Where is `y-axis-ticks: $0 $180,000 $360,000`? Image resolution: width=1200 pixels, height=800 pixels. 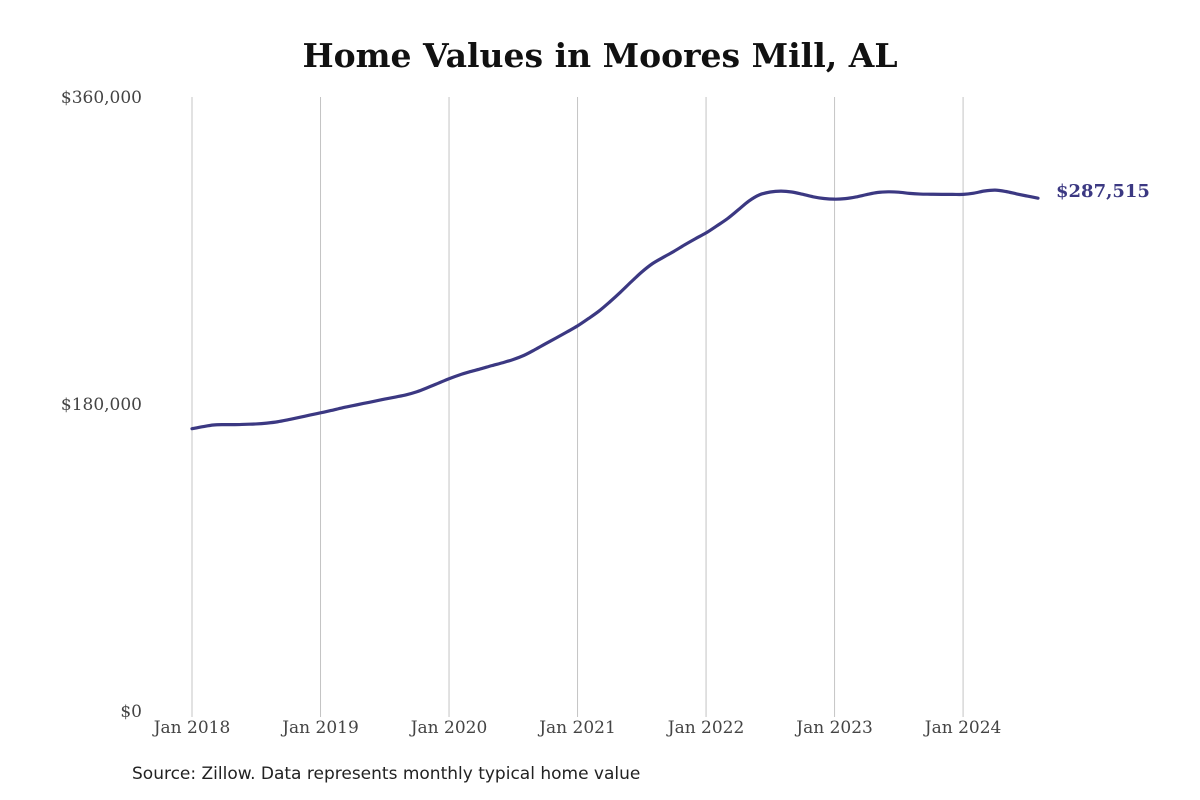
y-axis-ticks: $0 $180,000 $360,000 is located at coordinates (101, 405).